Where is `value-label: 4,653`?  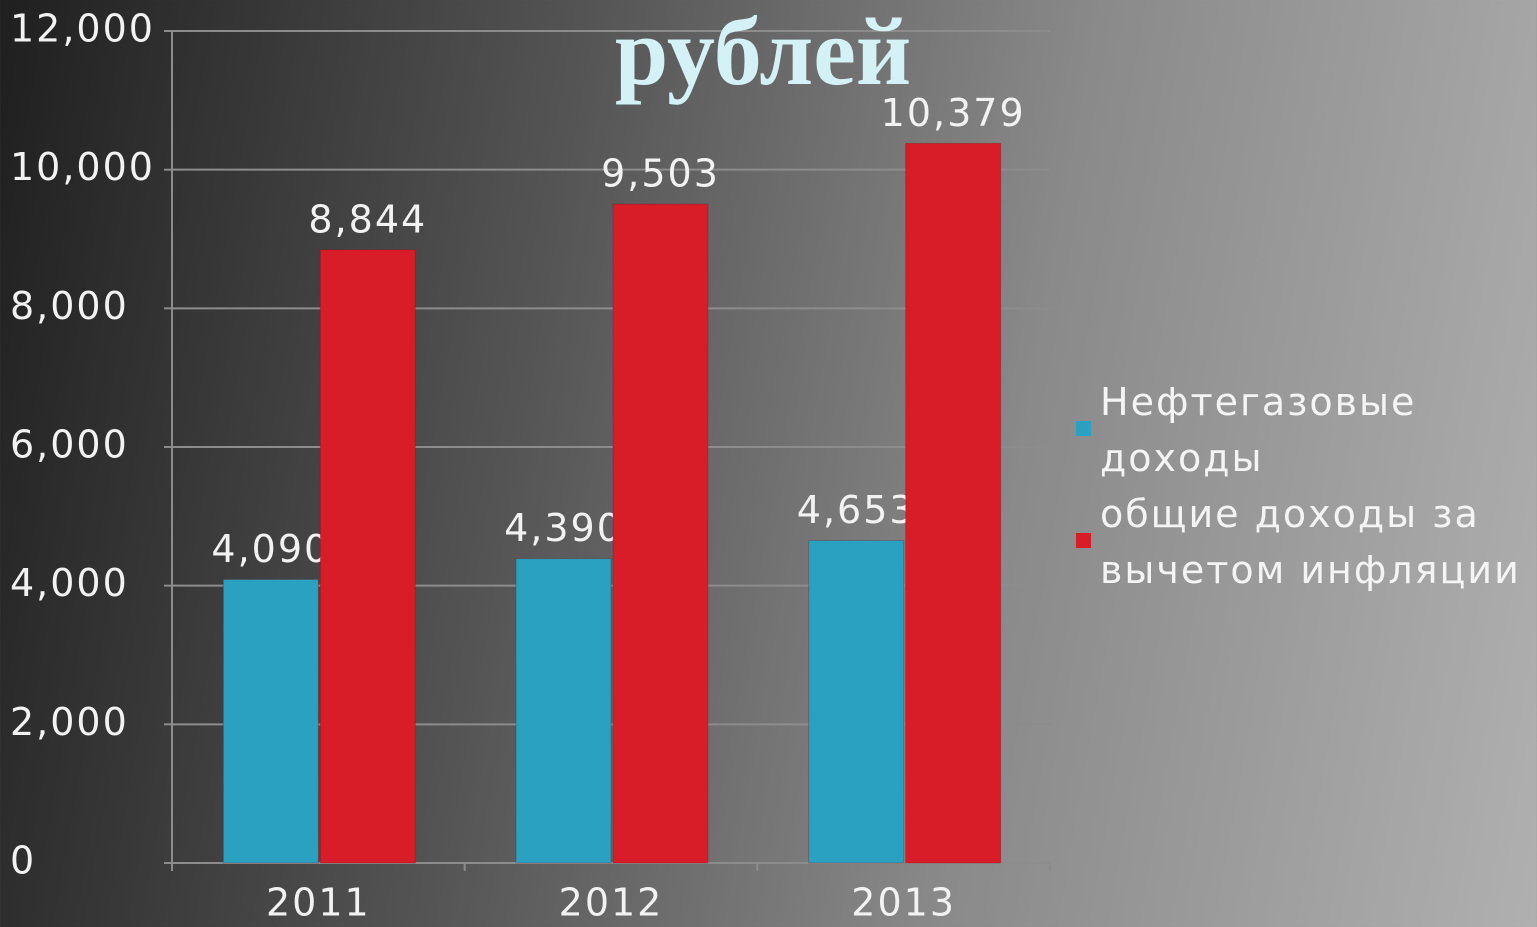 value-label: 4,653 is located at coordinates (856, 510).